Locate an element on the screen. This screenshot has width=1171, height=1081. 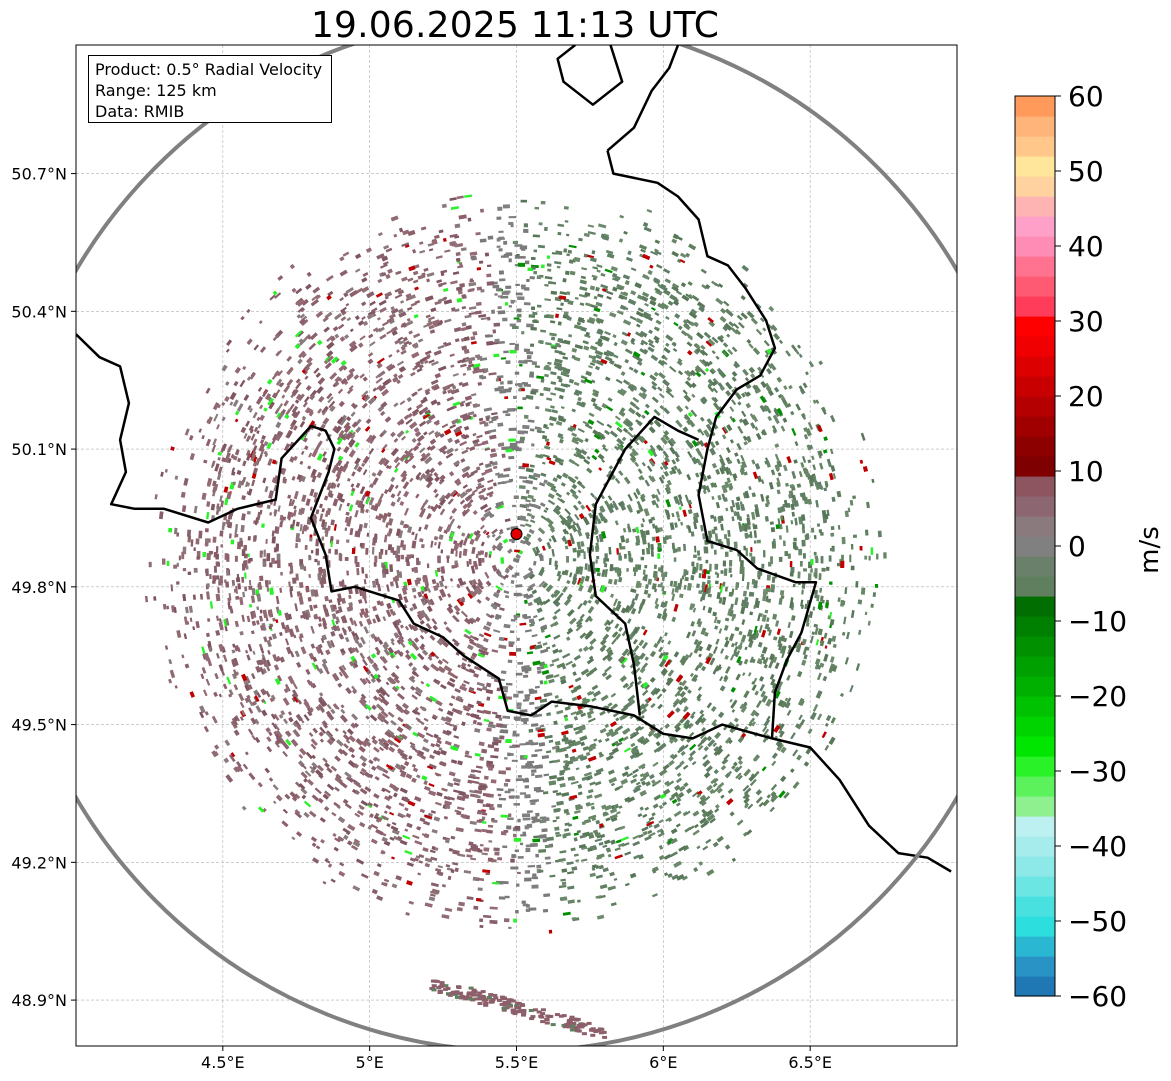
colorbar-tick-label: −40 is located at coordinates (1097, 846).